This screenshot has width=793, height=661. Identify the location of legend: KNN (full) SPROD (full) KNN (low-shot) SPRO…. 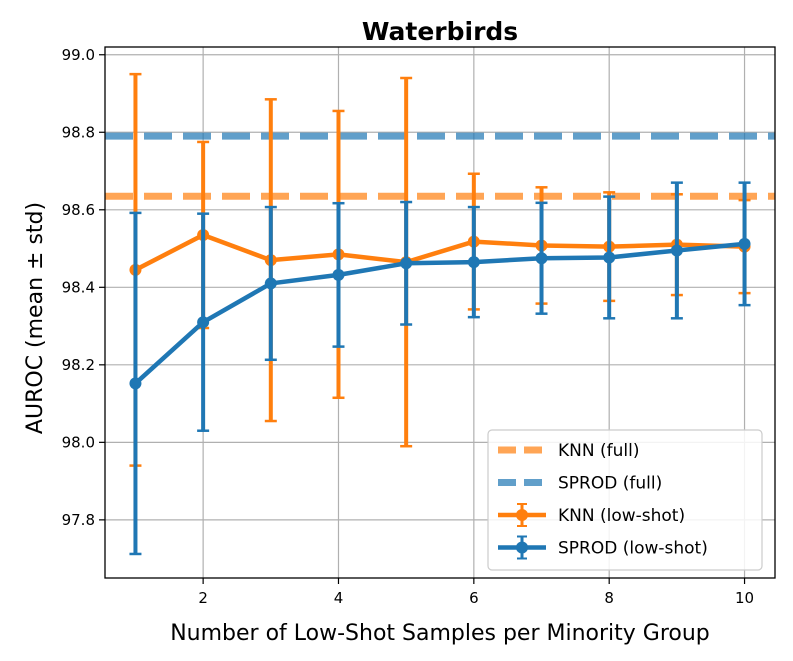
(625, 500).